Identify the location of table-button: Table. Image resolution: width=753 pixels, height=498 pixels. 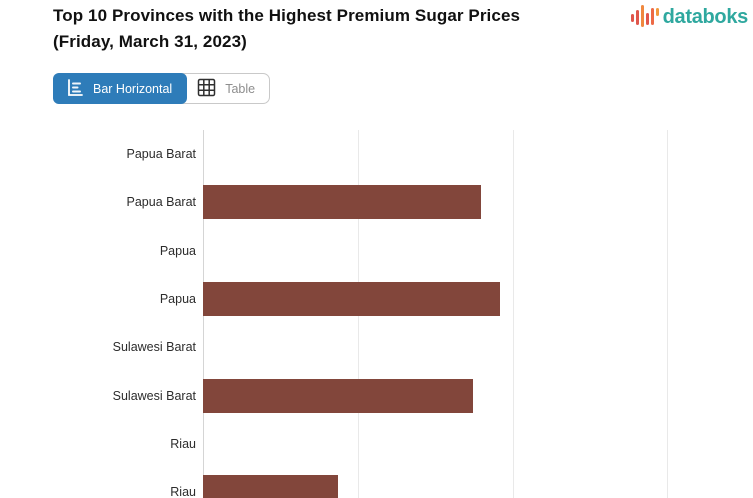
(227, 88).